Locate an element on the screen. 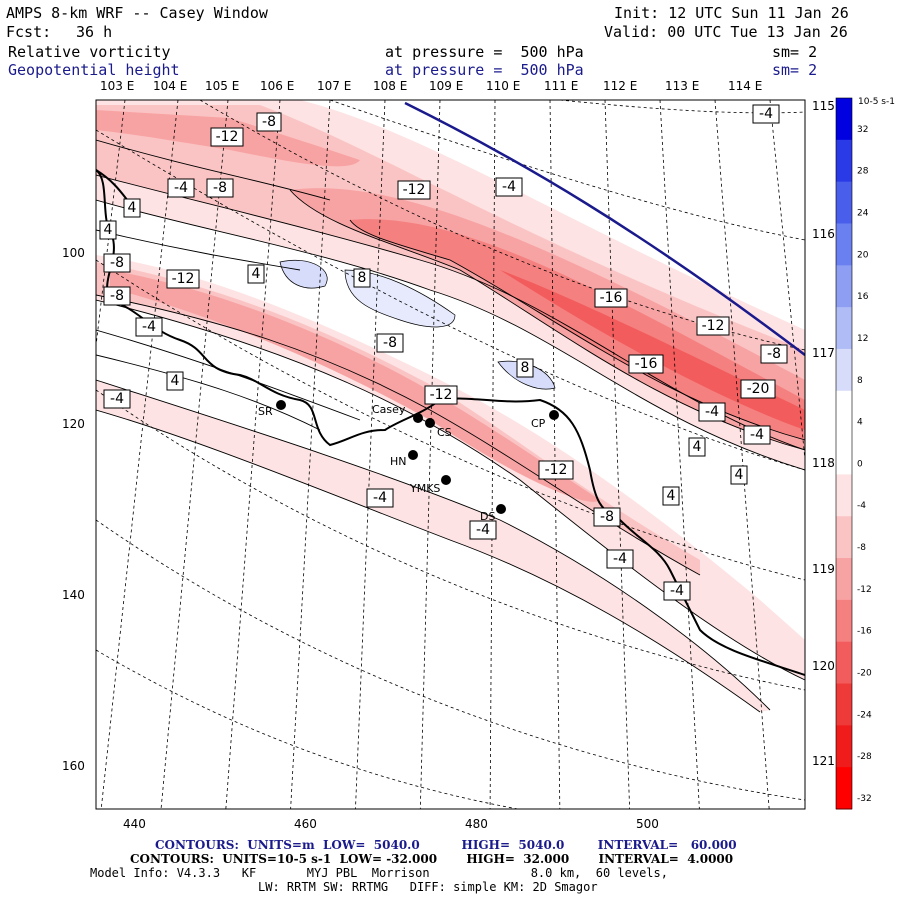  svg-text: 107 E is located at coordinates (334, 86).